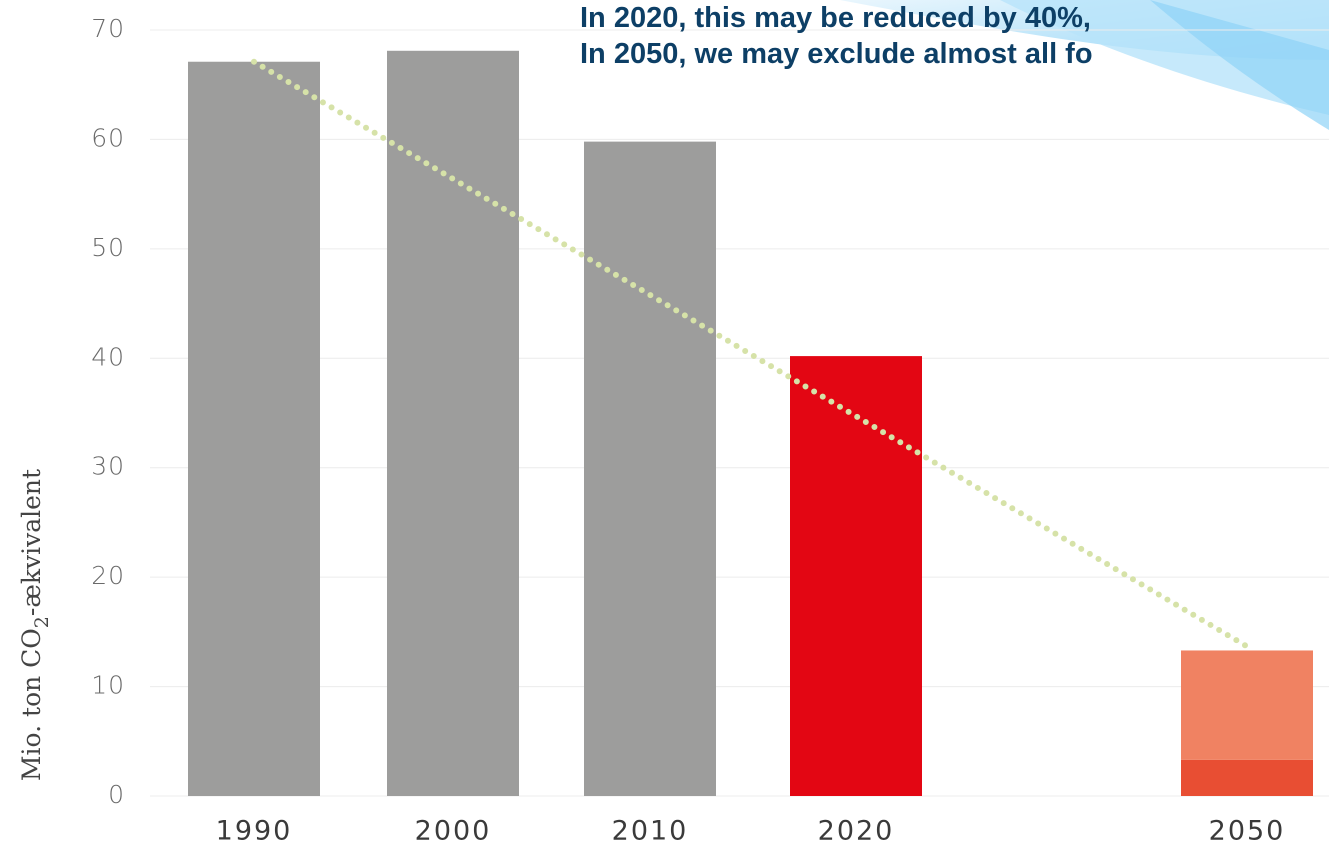 The height and width of the screenshot is (846, 1329). I want to click on y-tick-label: 40, so click(108, 356).